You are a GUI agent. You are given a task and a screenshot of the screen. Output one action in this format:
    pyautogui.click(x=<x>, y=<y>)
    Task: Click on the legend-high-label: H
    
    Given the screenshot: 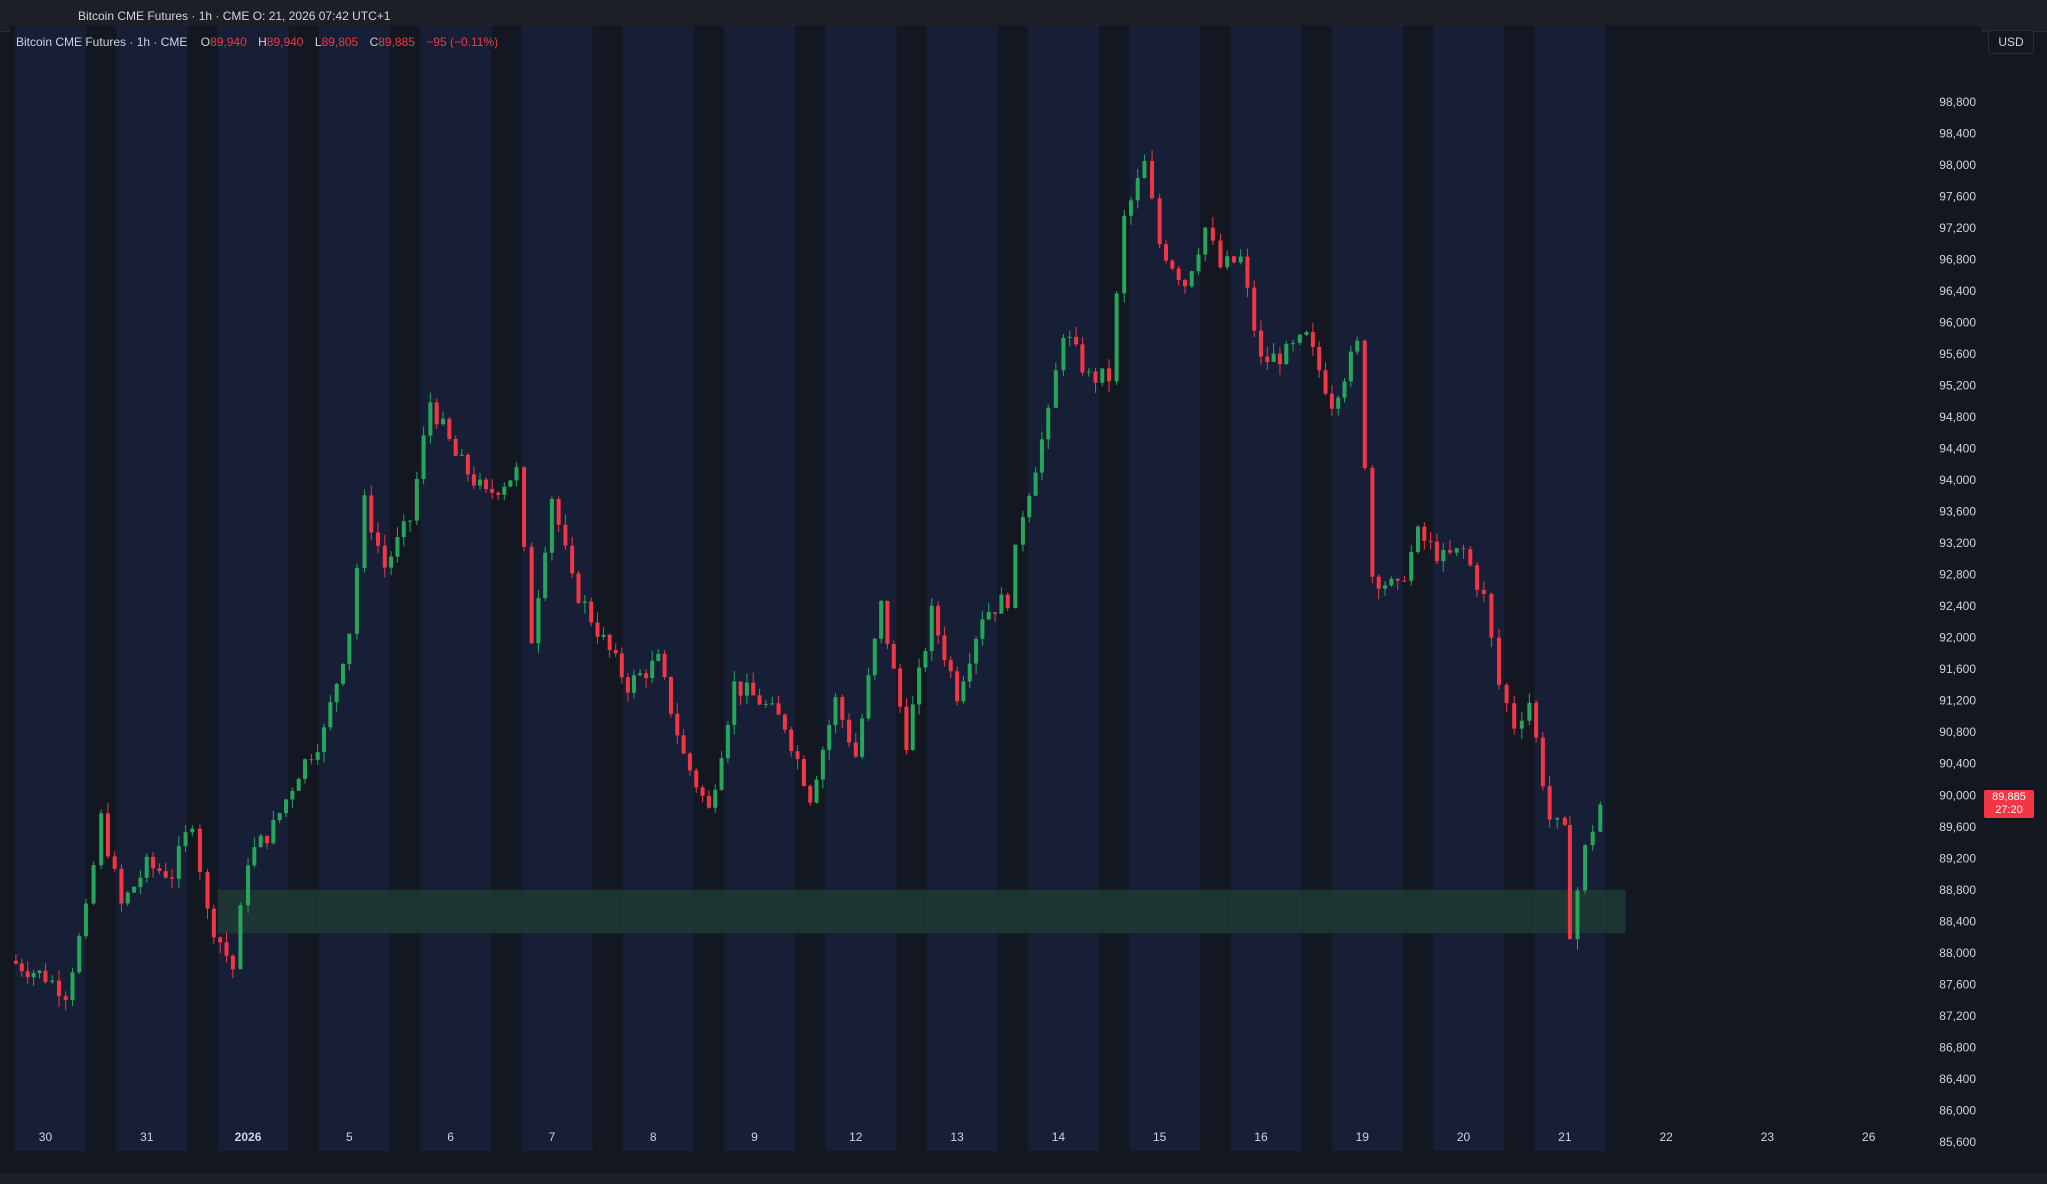 What is the action you would take?
    pyautogui.click(x=262, y=42)
    